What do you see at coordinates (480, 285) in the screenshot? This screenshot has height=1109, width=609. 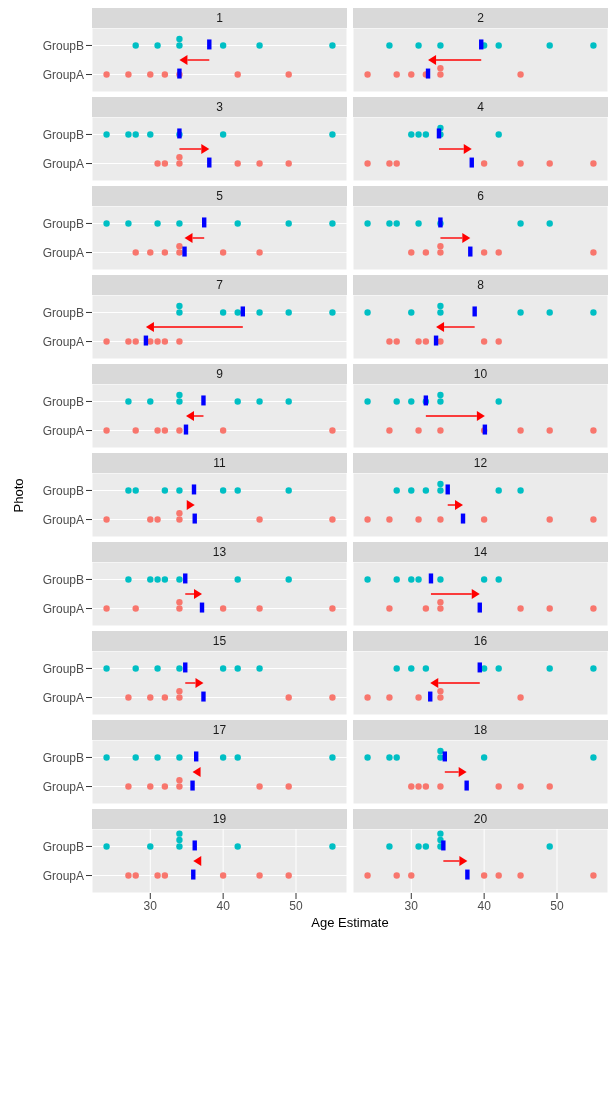 I see `chart-title: 8` at bounding box center [480, 285].